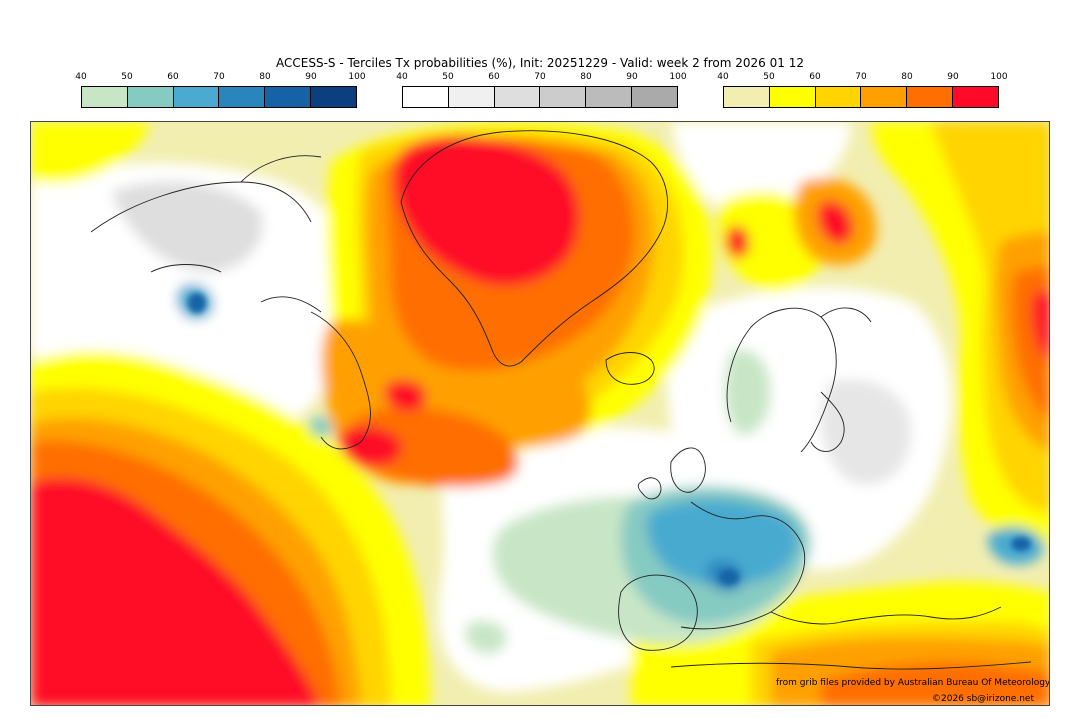  Describe the element at coordinates (405, 395) in the screenshot. I see `field-red-atlantic` at that location.